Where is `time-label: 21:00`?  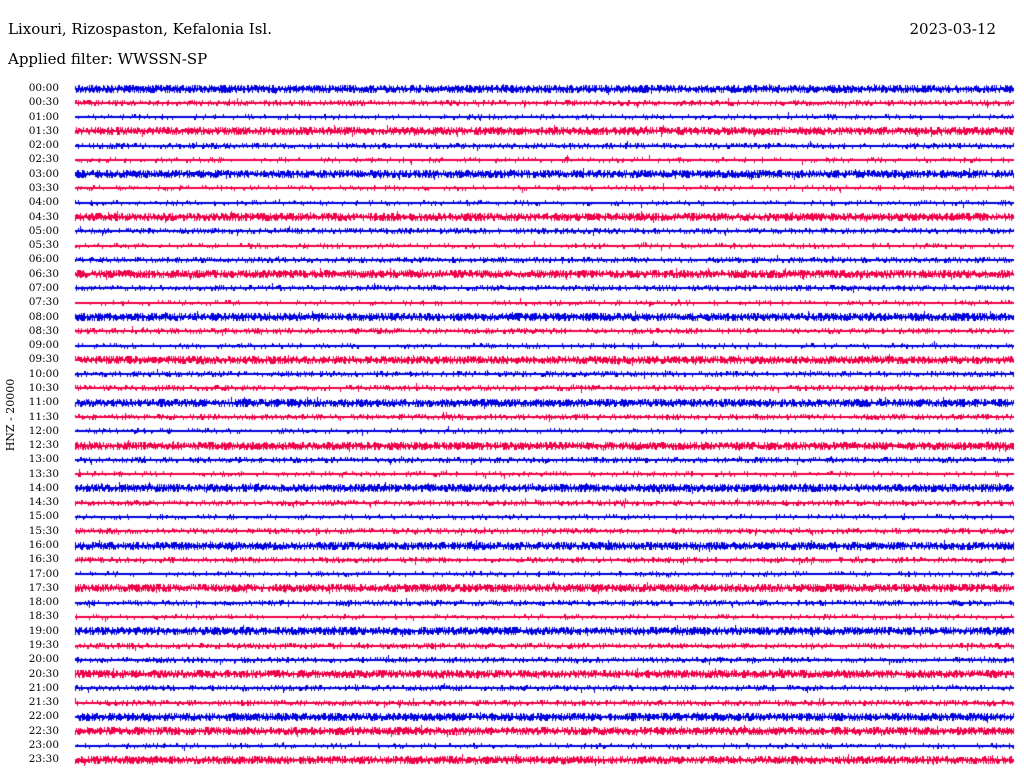
time-label: 21:00 is located at coordinates (43, 687).